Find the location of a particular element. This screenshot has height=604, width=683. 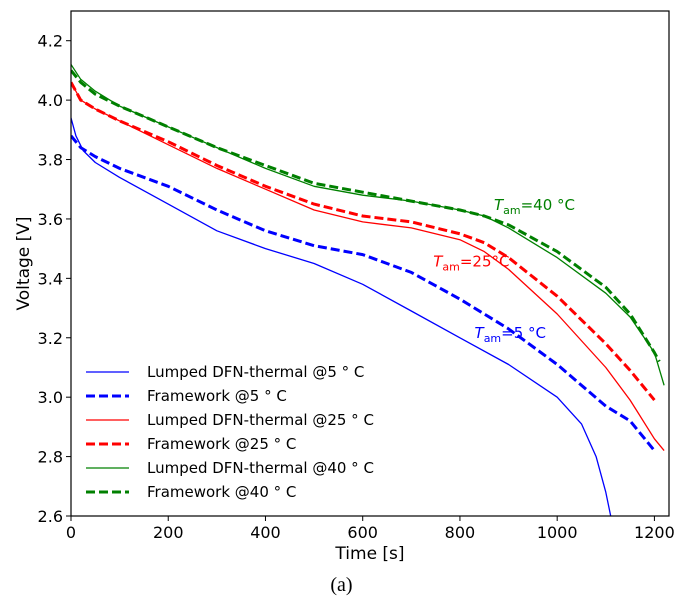

figure-caption: (a) is located at coordinates (341, 585).